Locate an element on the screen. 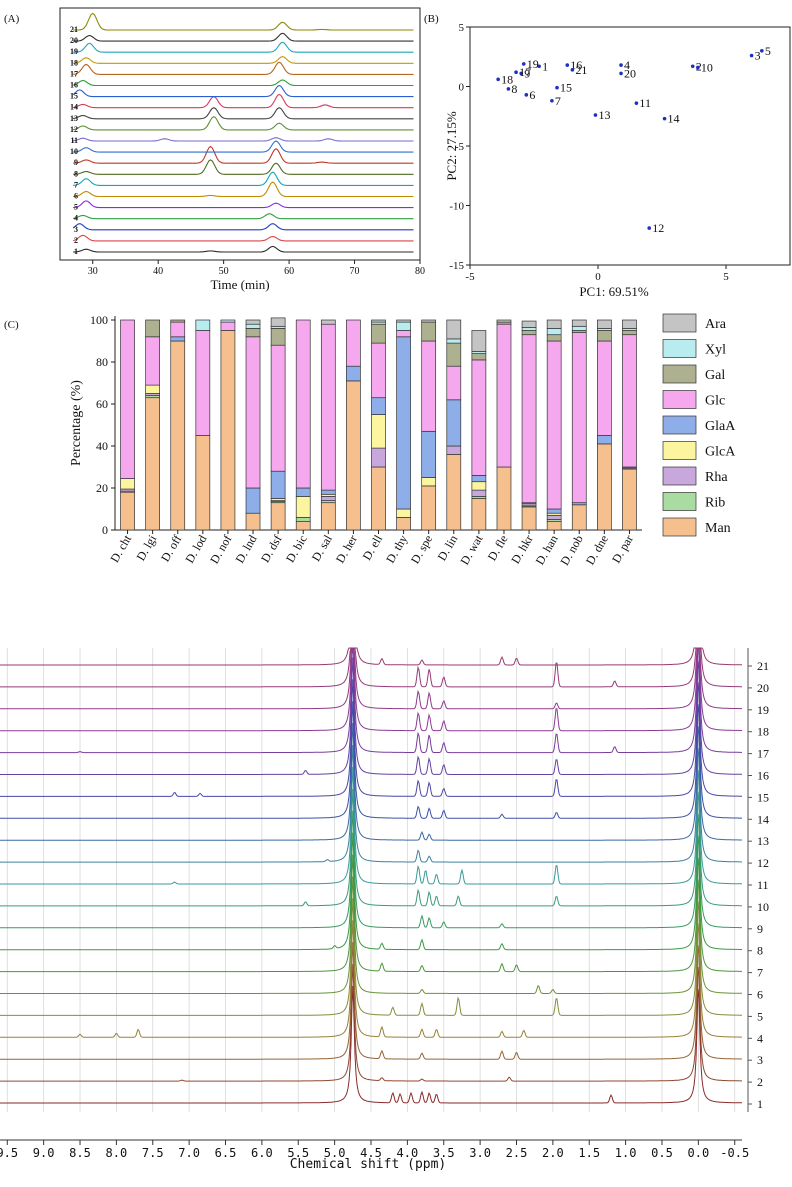  x-tick-label-60: 60 is located at coordinates (289, 271).